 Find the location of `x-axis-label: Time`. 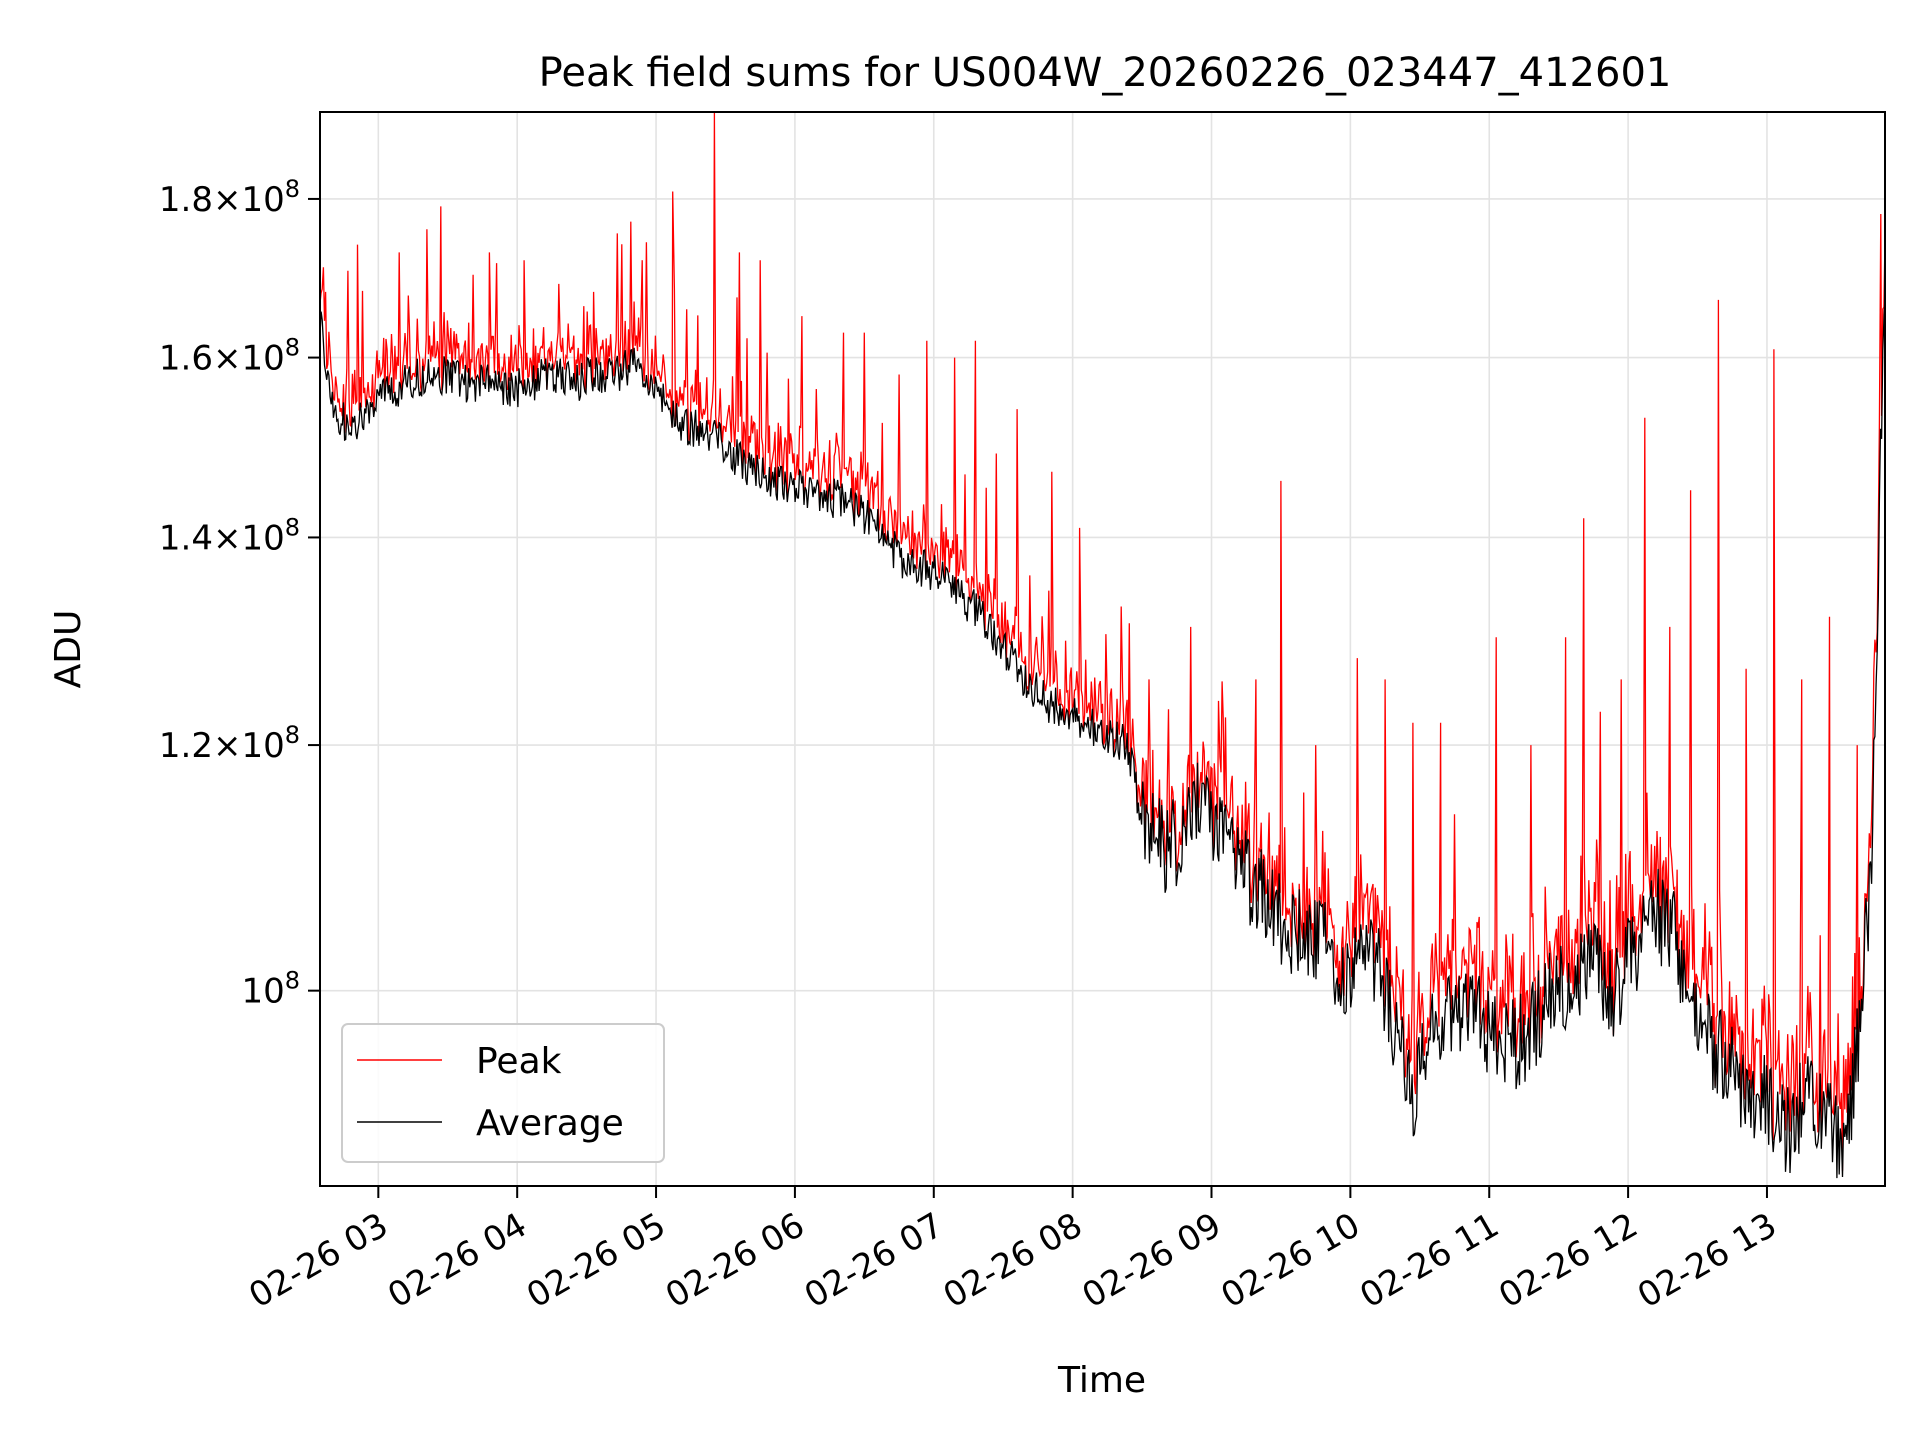

x-axis-label: Time is located at coordinates (1101, 1380).